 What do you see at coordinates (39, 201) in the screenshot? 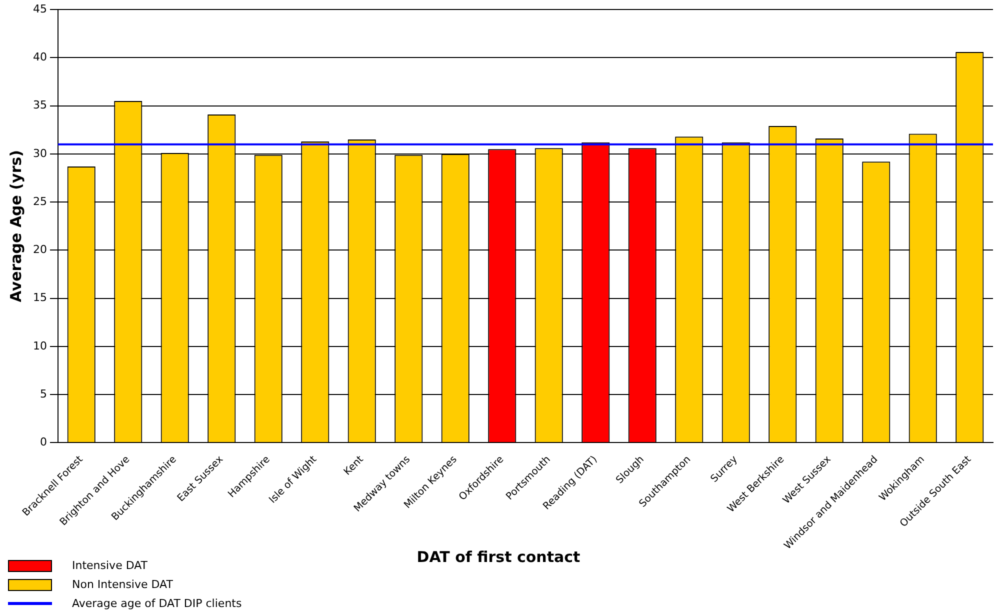
I see `y-tick-label: 25` at bounding box center [39, 201].